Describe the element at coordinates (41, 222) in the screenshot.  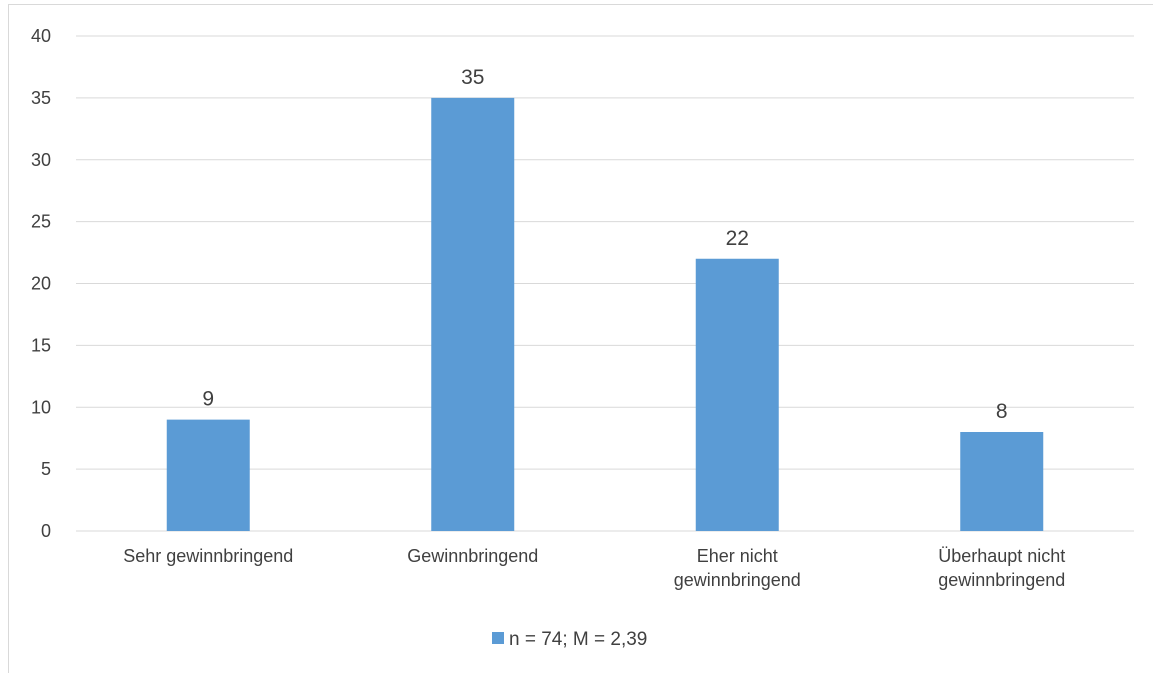
I see `y-tick-label: 25` at that location.